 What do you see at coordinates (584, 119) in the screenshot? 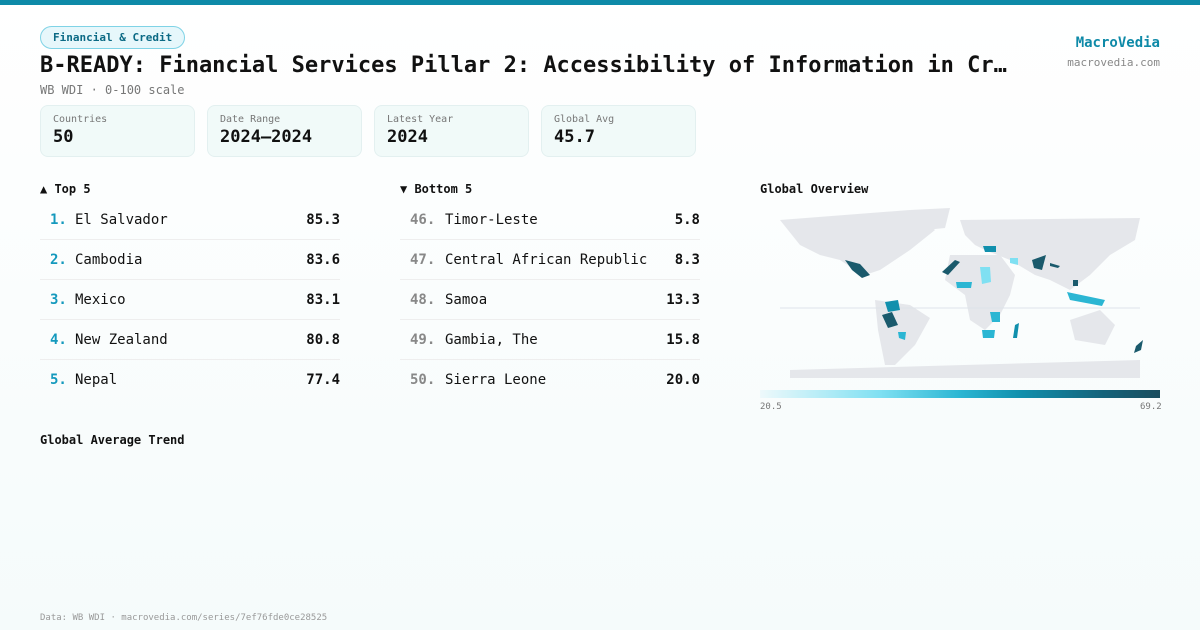
I see `stat-label: Global Avg` at bounding box center [584, 119].